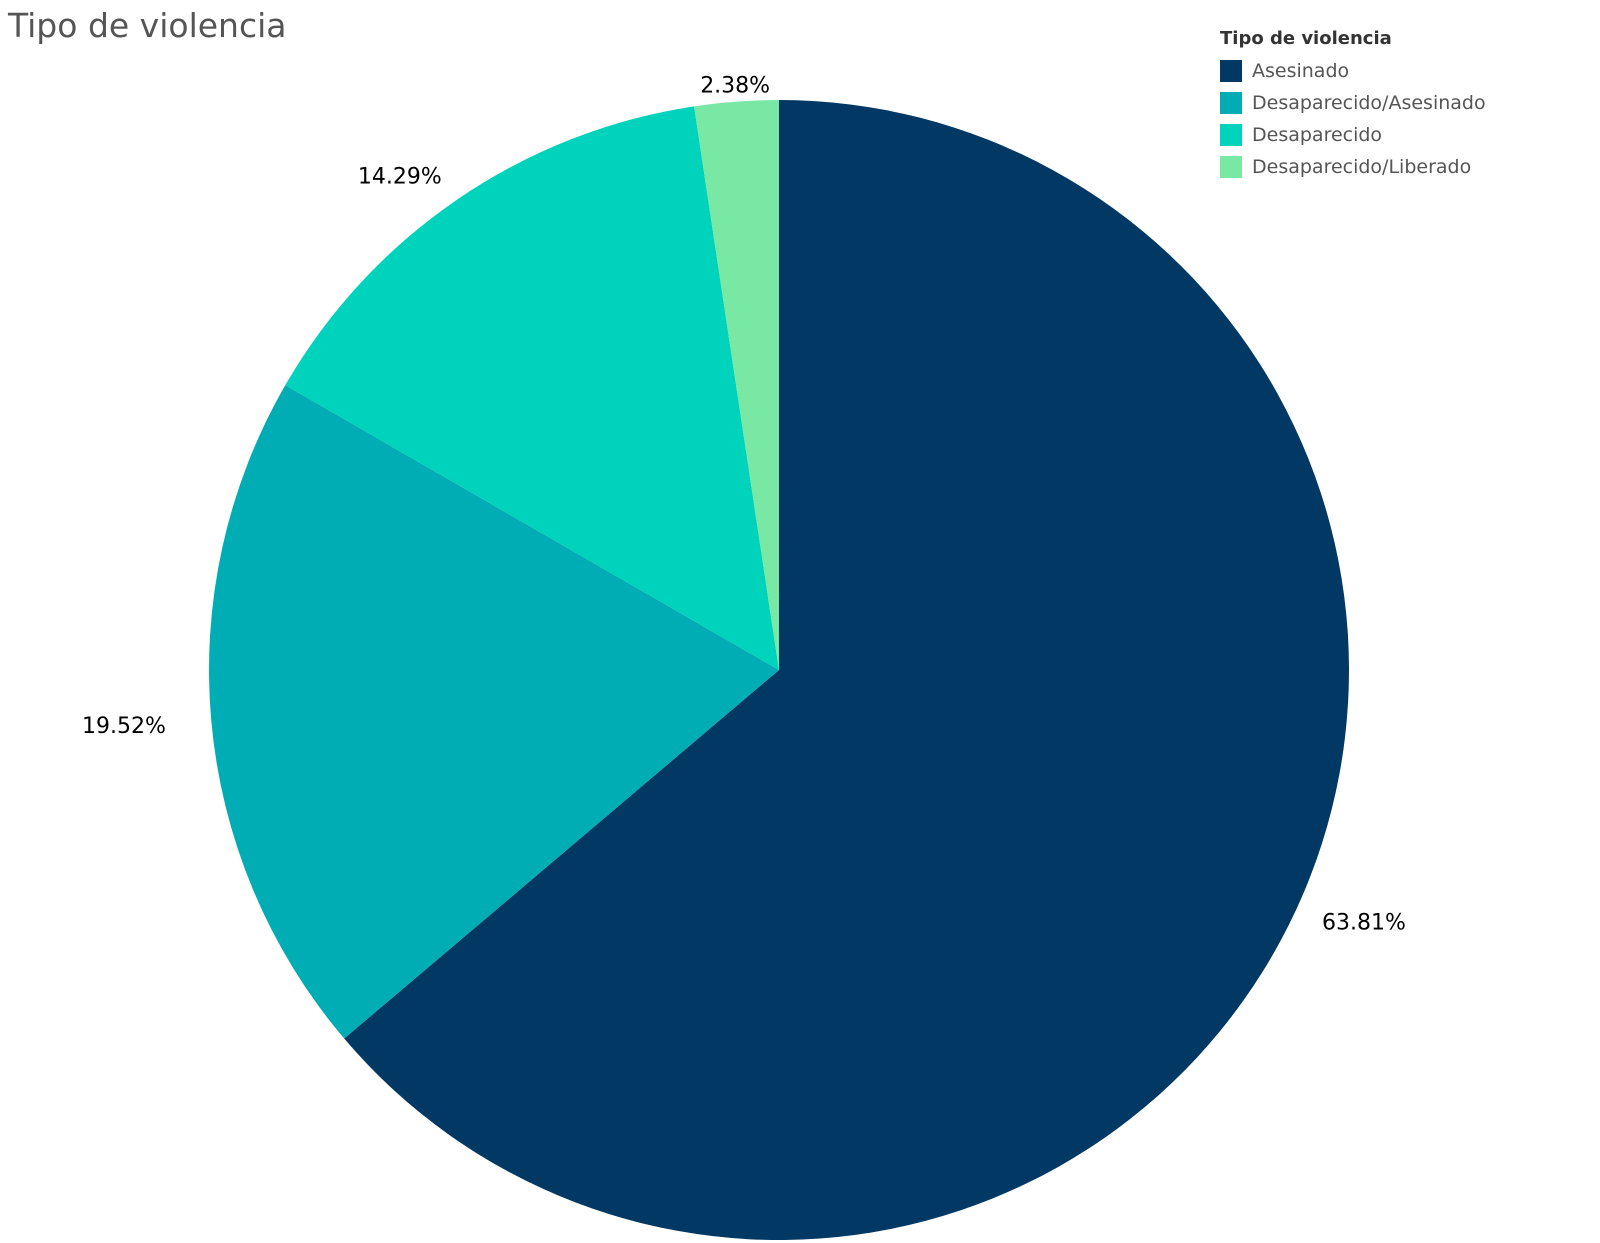 This screenshot has width=1600, height=1243. Describe the element at coordinates (736, 385) in the screenshot. I see `pie-slice-desaparecido-liberado` at that location.